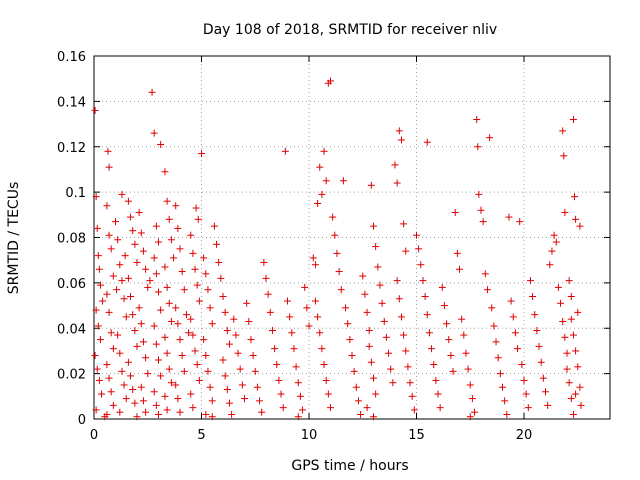  What do you see at coordinates (71, 284) in the screenshot?
I see `y-tick-label: 0.06` at bounding box center [71, 284].